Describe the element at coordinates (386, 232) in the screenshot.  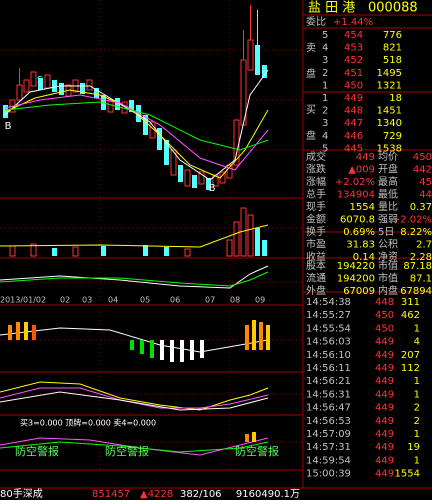
I see `stat-label: 5日` at that location.